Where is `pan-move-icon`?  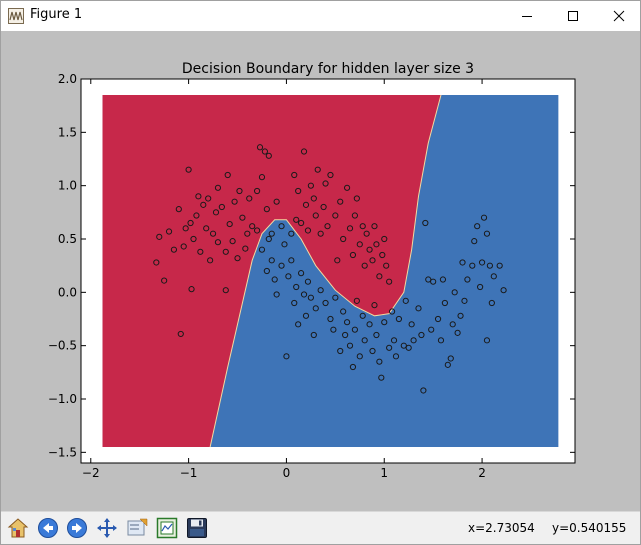 pan-move-icon is located at coordinates (107, 528).